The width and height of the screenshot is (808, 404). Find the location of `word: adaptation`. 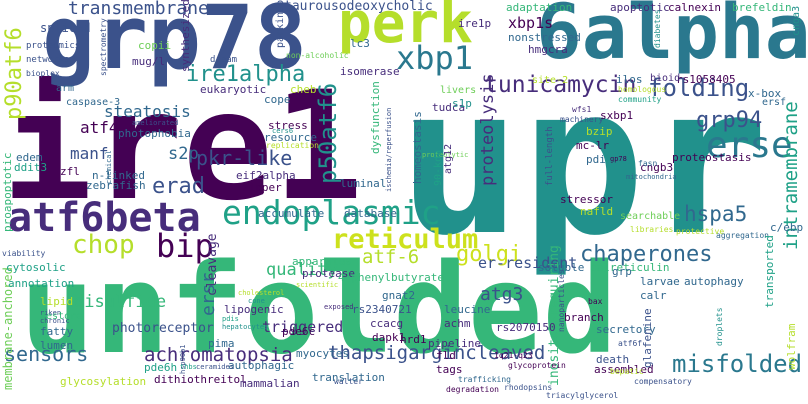

word: adaptation is located at coordinates (539, 7).